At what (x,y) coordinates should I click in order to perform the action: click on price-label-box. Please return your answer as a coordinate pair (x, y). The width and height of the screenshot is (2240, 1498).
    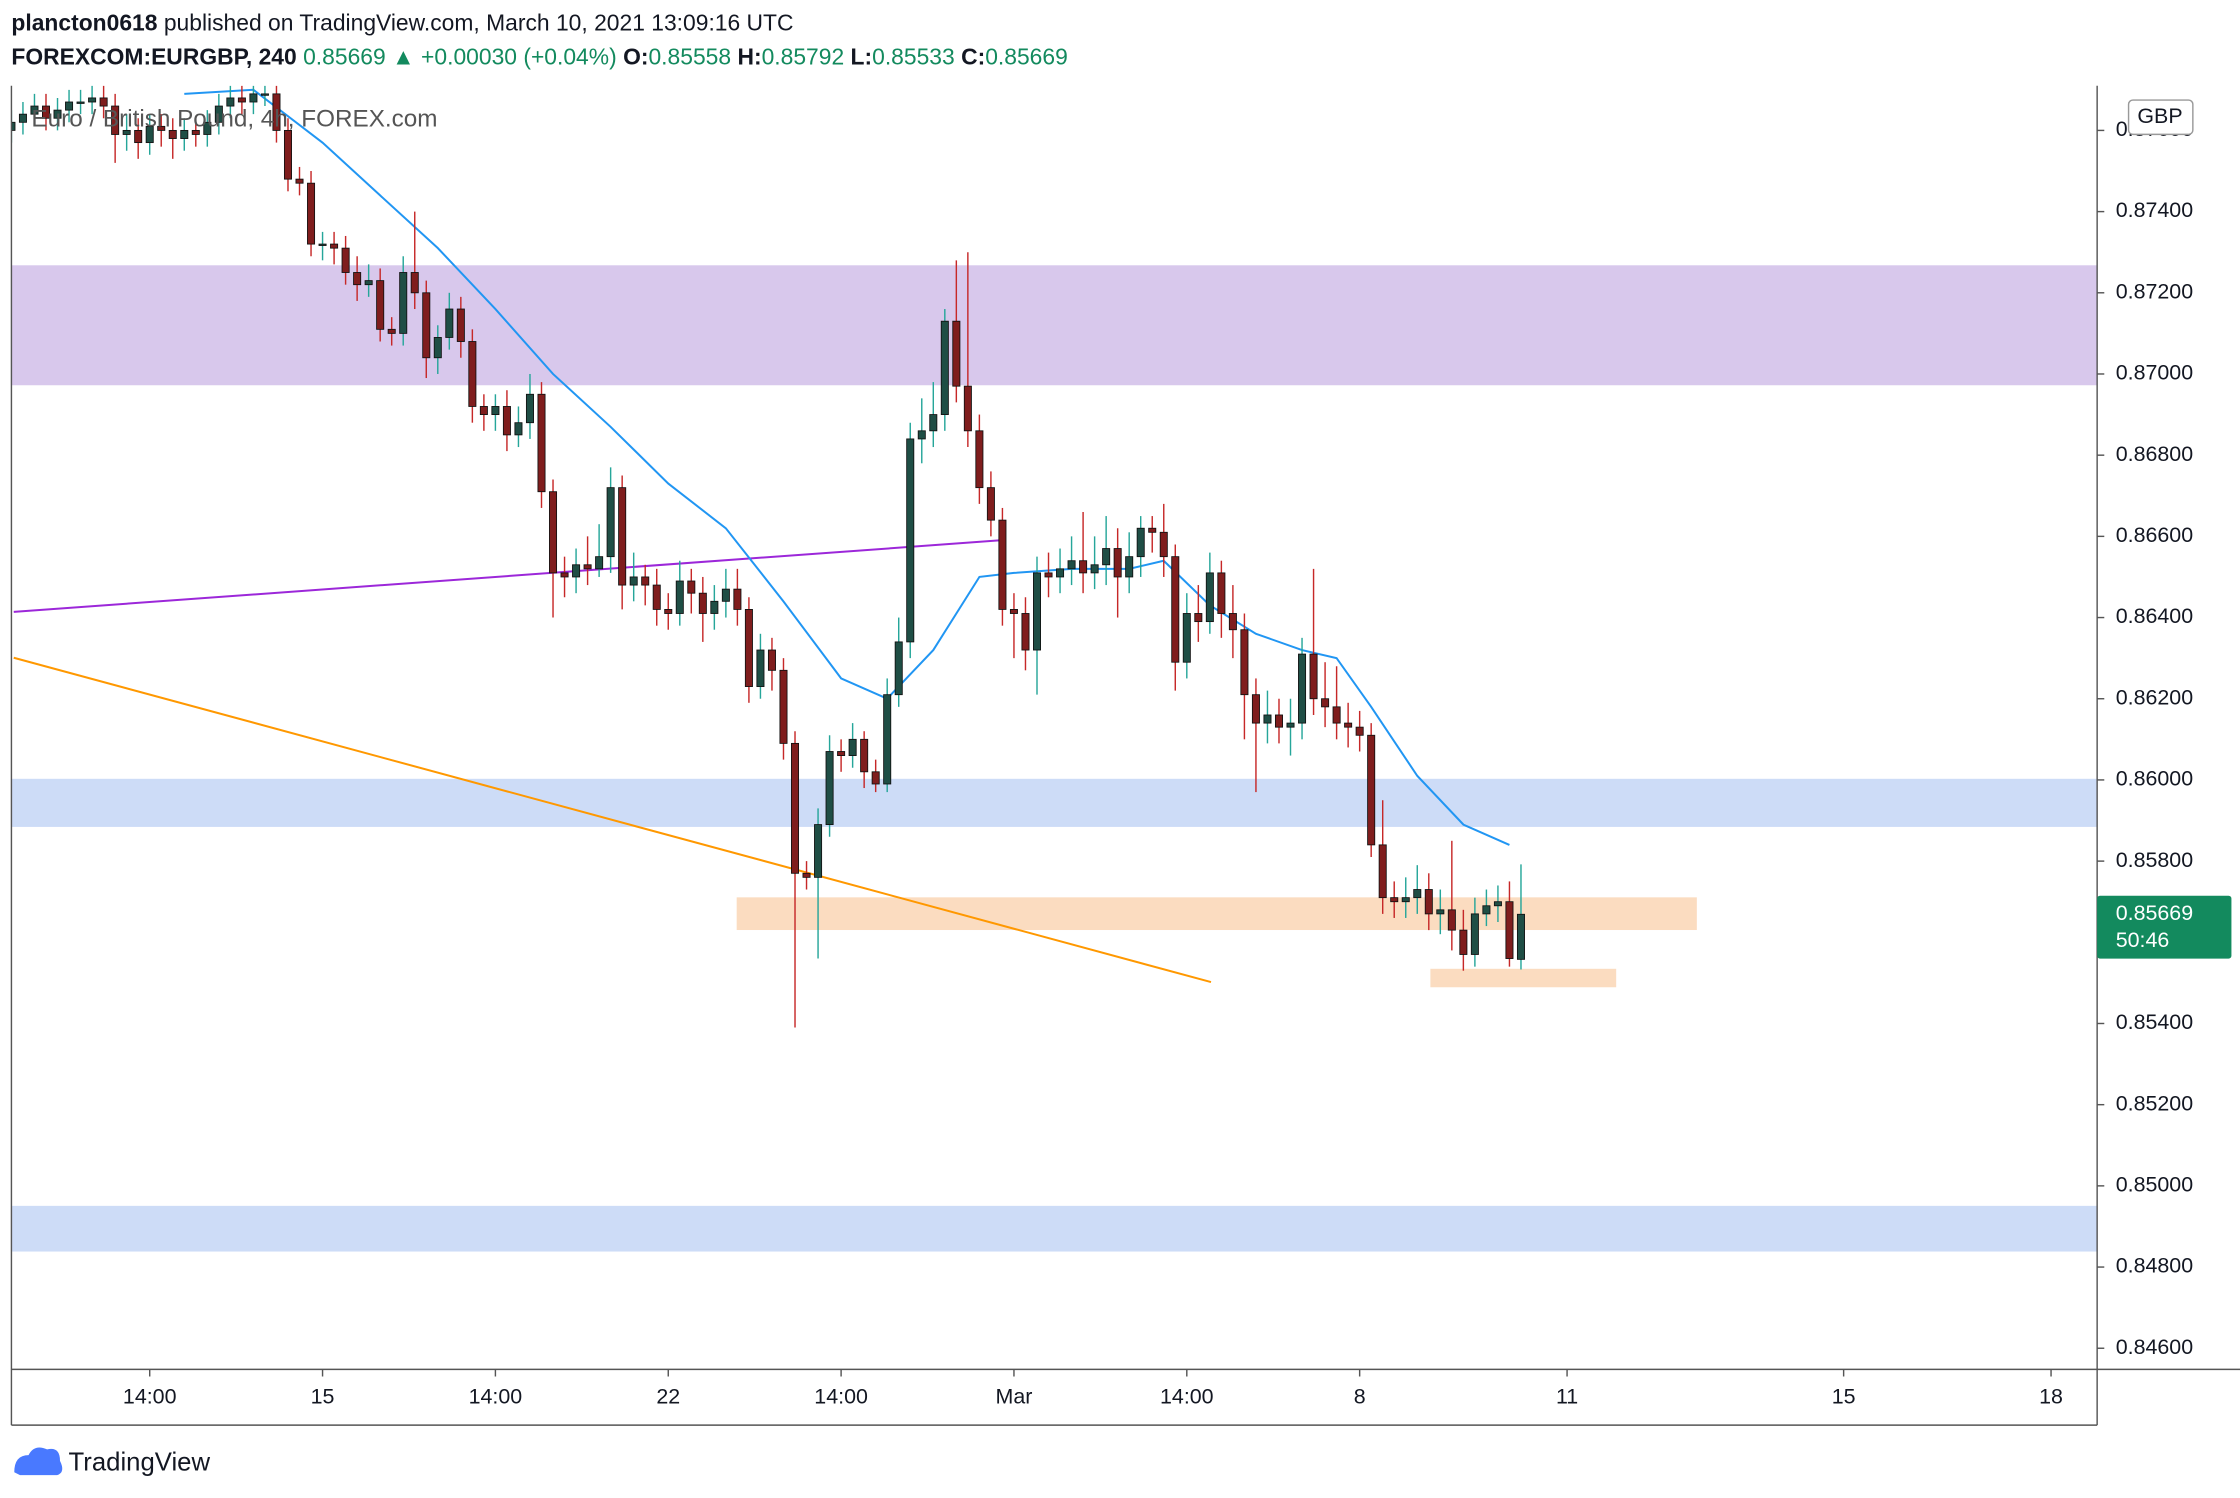
    Looking at the image, I should click on (2164, 927).